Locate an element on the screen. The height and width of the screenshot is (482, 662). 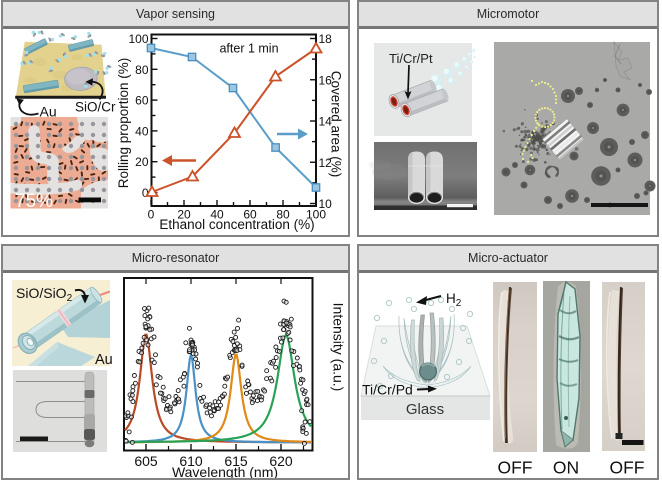
svg-text: 10 is located at coordinates (326, 204).